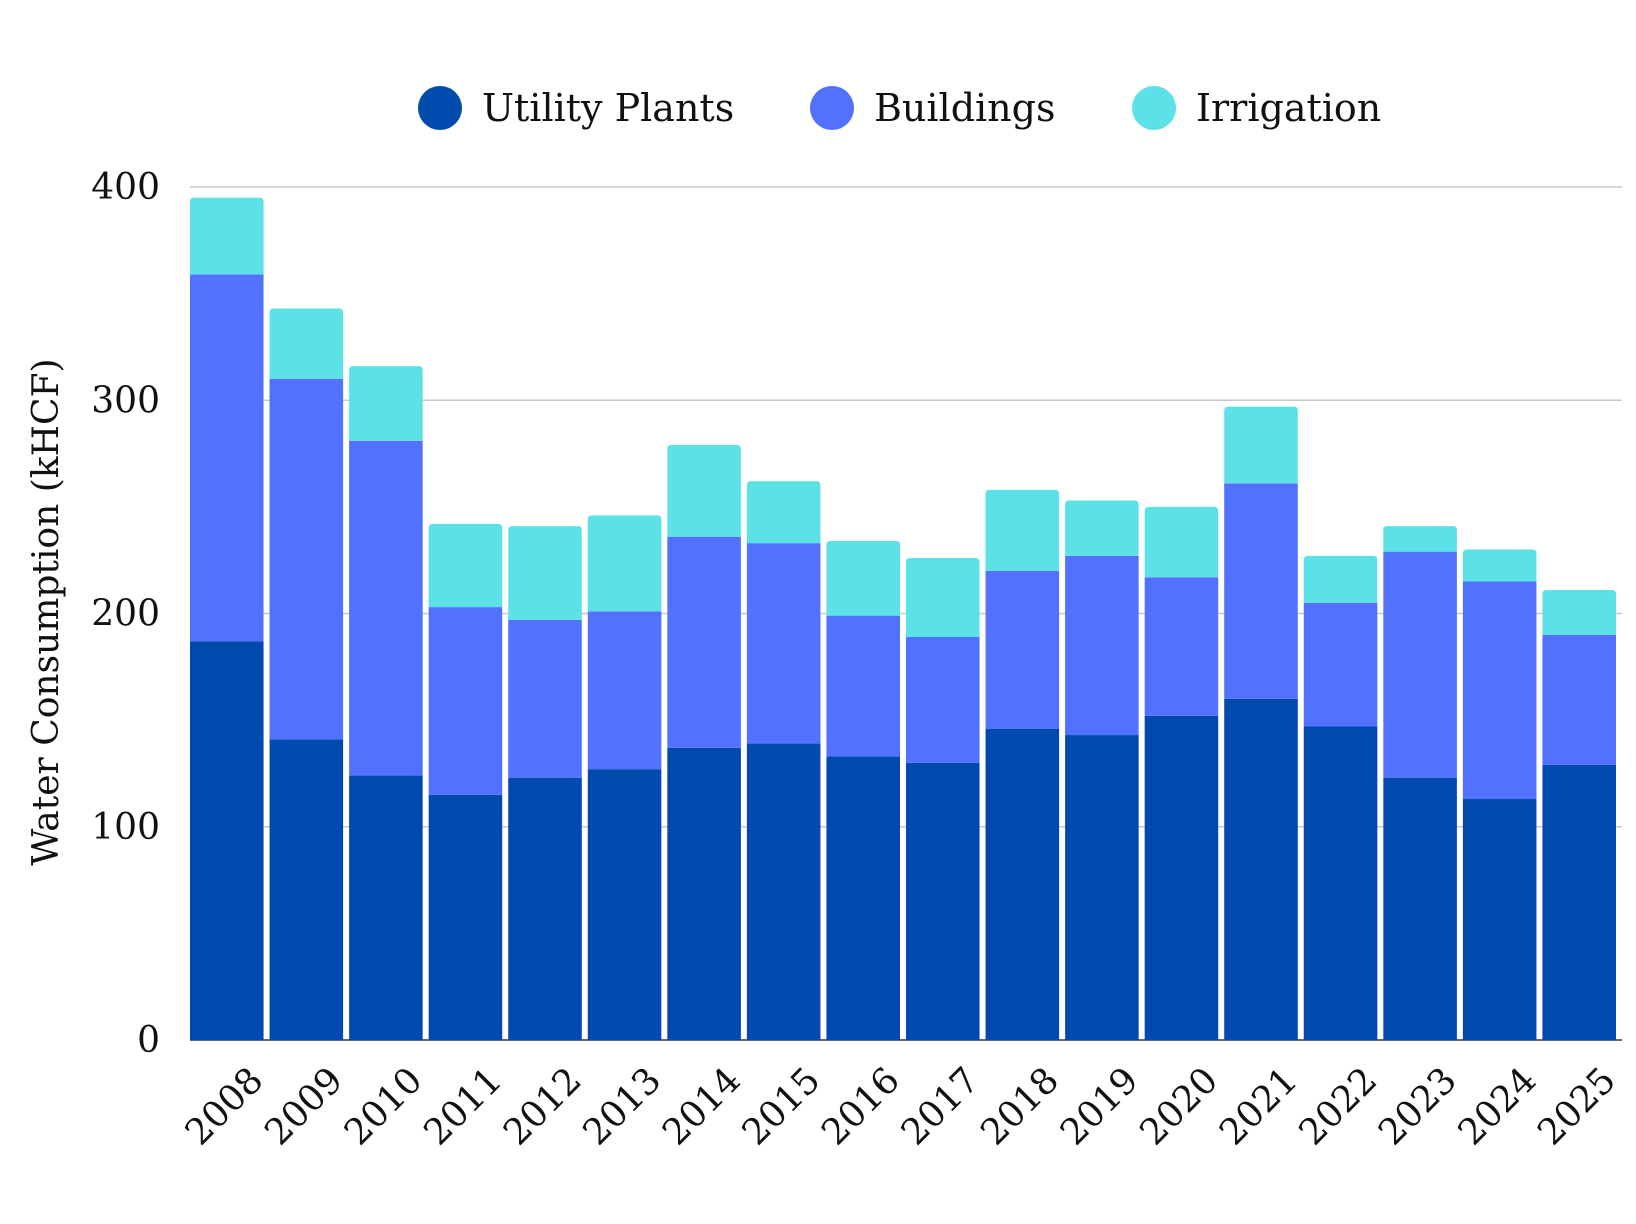  I want to click on bar-2011-utility-plants, so click(465, 917).